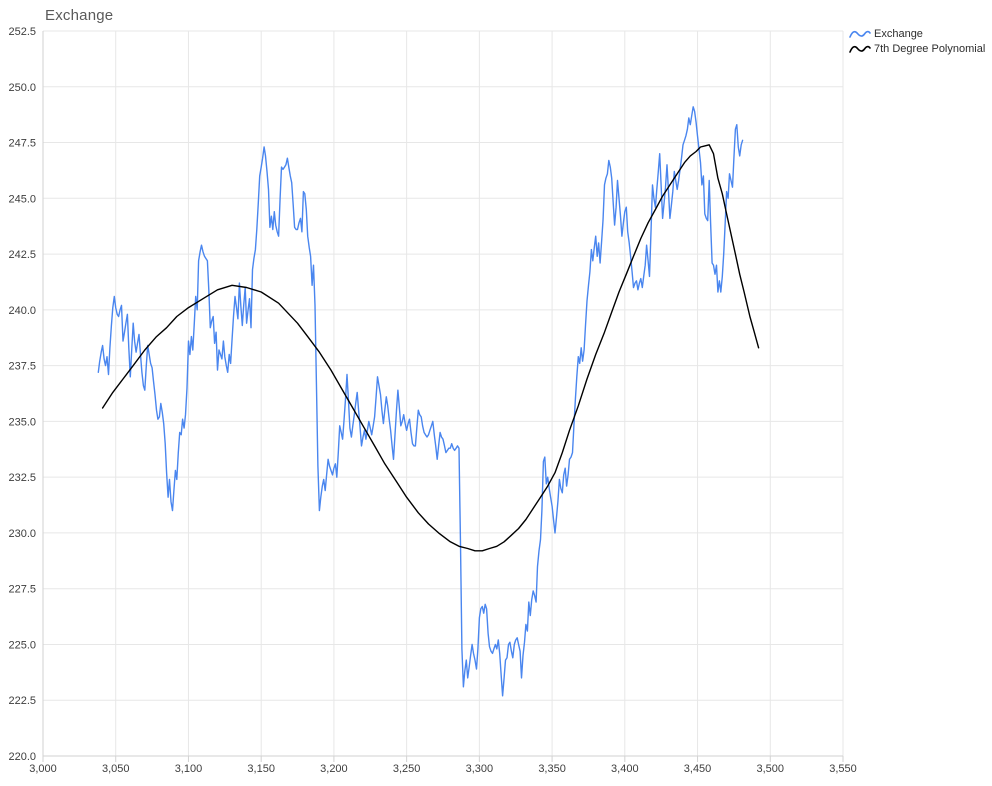 Image resolution: width=992 pixels, height=786 pixels. Describe the element at coordinates (334, 769) in the screenshot. I see `x-tick-label: 3,200` at that location.